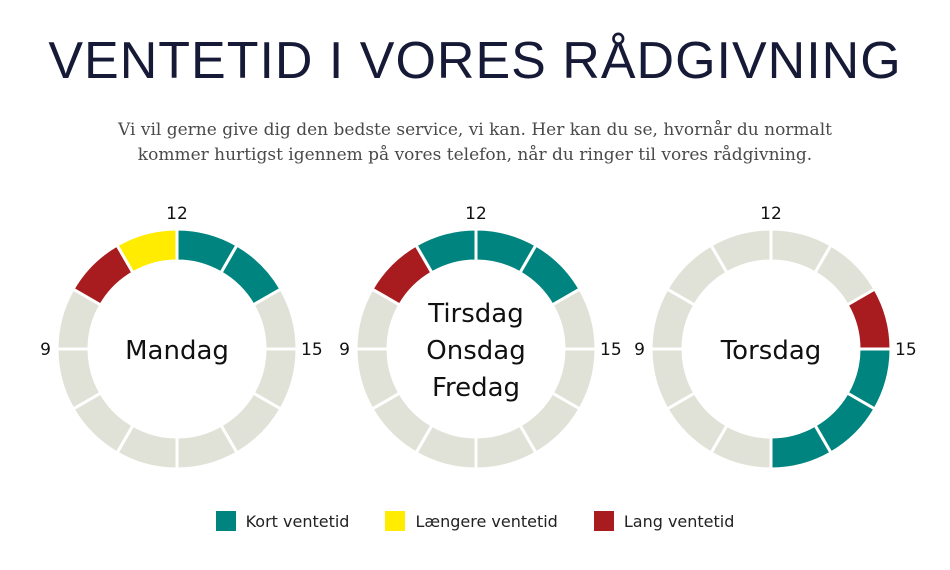 The width and height of the screenshot is (950, 570). What do you see at coordinates (445, 251) in the screenshot?
I see `ring-segment-kort` at bounding box center [445, 251].